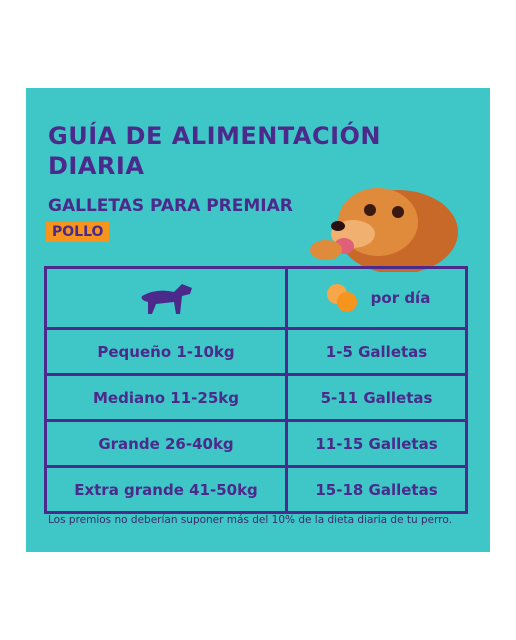  What do you see at coordinates (341, 298) in the screenshot?
I see `cookie-icon` at bounding box center [341, 298].